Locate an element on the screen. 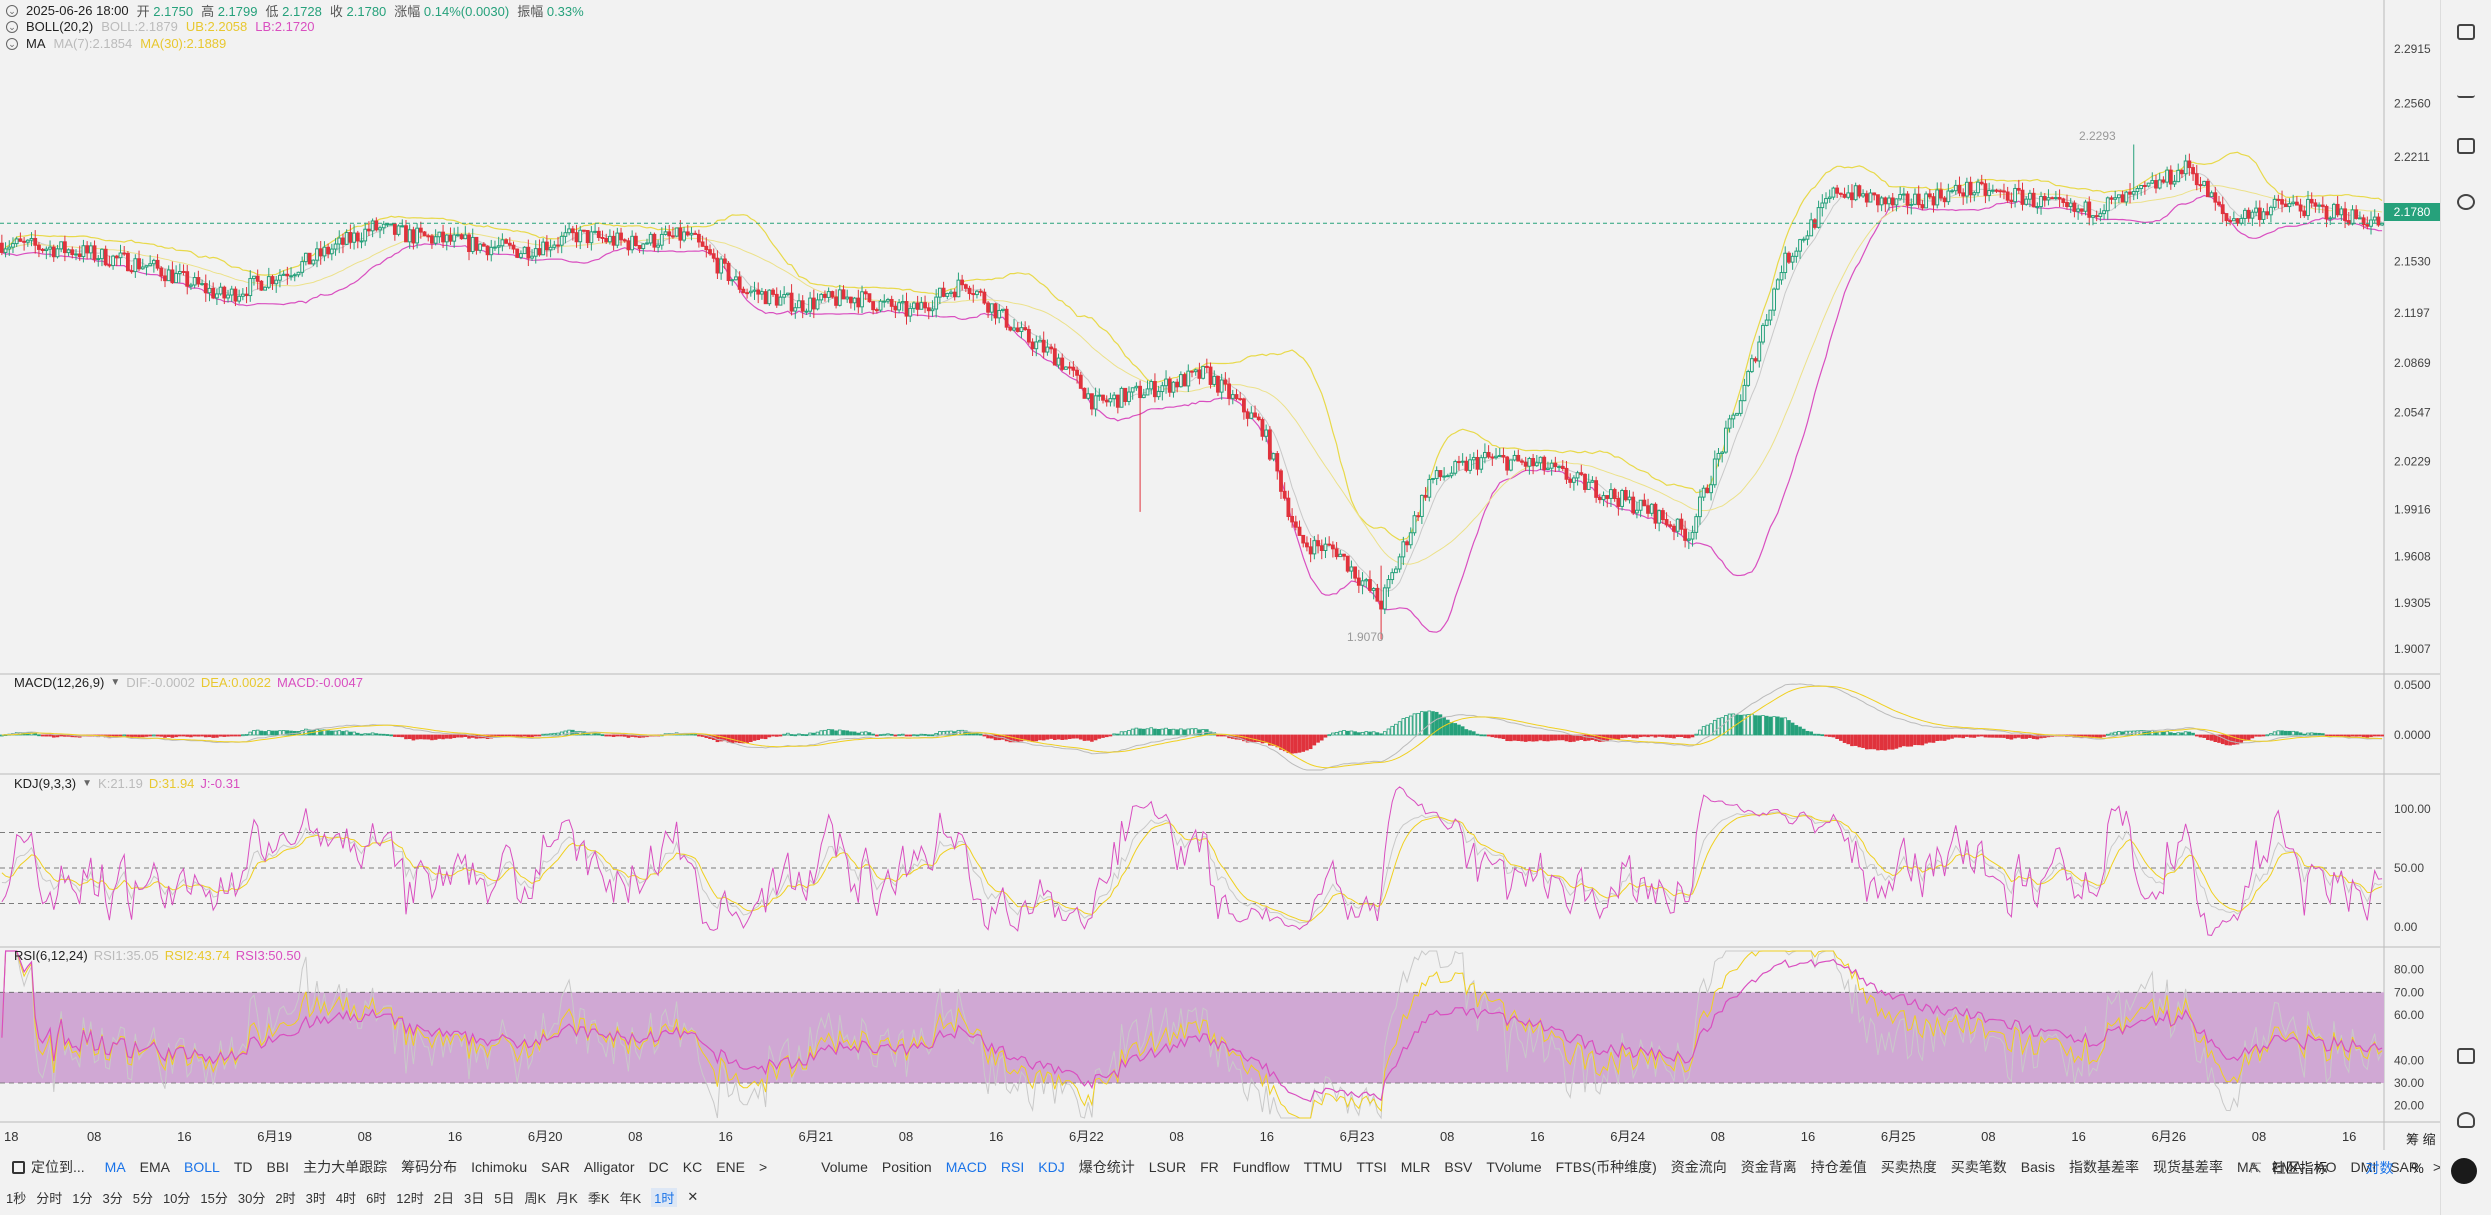 Image resolution: width=2491 pixels, height=1215 pixels. ma-title: MA is located at coordinates (36, 43).